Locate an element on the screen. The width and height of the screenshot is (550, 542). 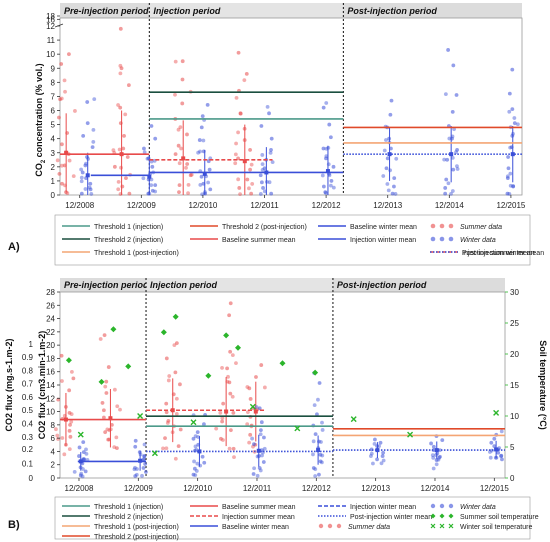
legend-label: Threshold 2 (injection) is located at coordinates (128, 517).